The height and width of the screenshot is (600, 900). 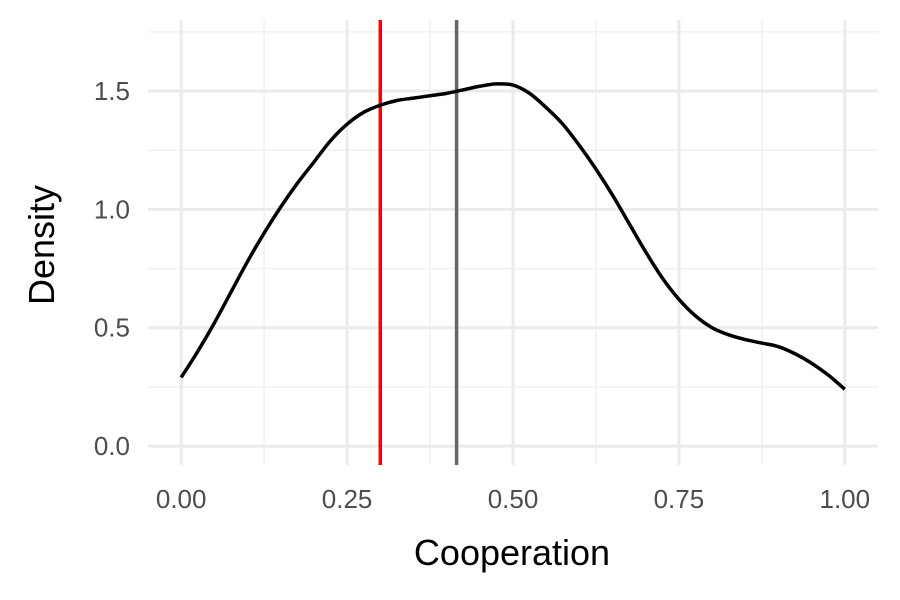 What do you see at coordinates (181, 499) in the screenshot?
I see `x-tick-label: 0.00` at bounding box center [181, 499].